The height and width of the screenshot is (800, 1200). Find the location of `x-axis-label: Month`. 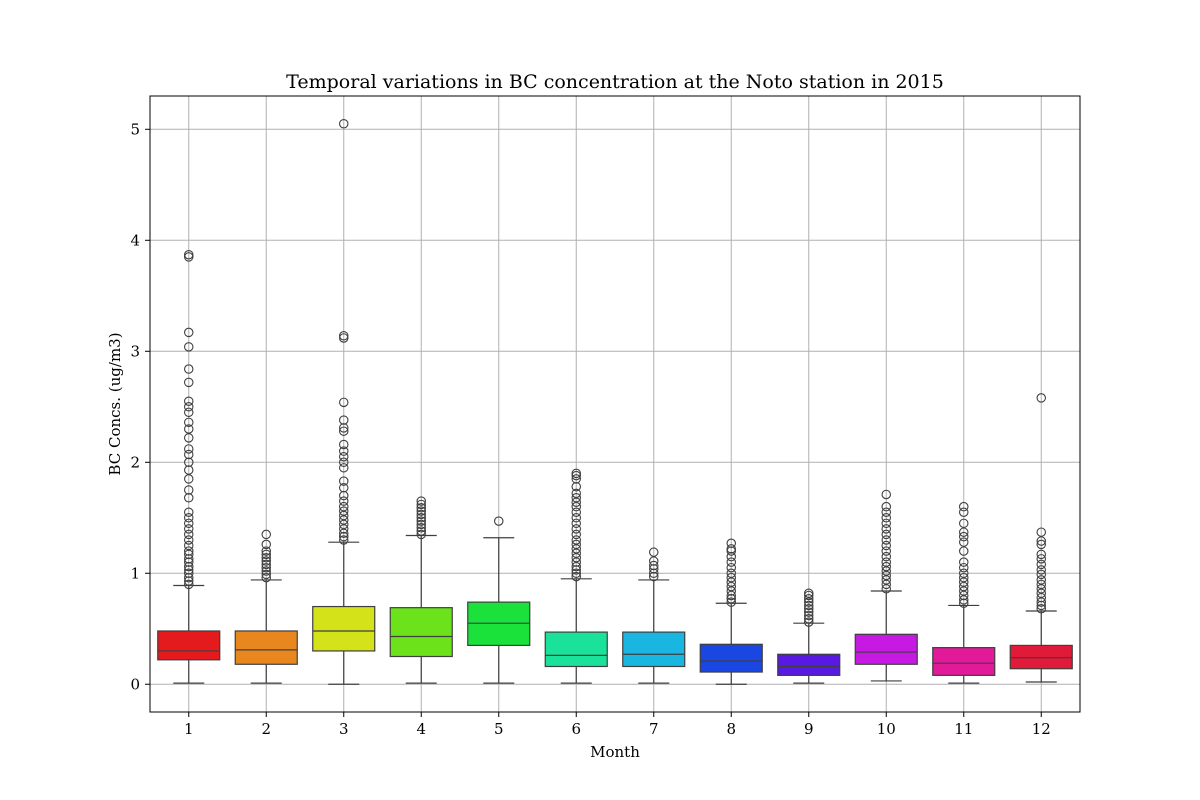

x-axis-label: Month is located at coordinates (615, 752).